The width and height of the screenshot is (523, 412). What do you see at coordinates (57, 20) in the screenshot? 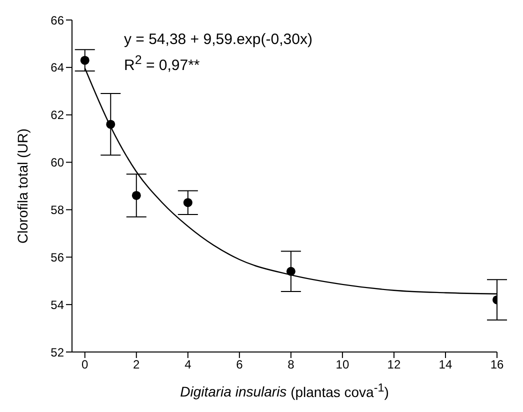
I see `y-tick-label: 66` at bounding box center [57, 20].